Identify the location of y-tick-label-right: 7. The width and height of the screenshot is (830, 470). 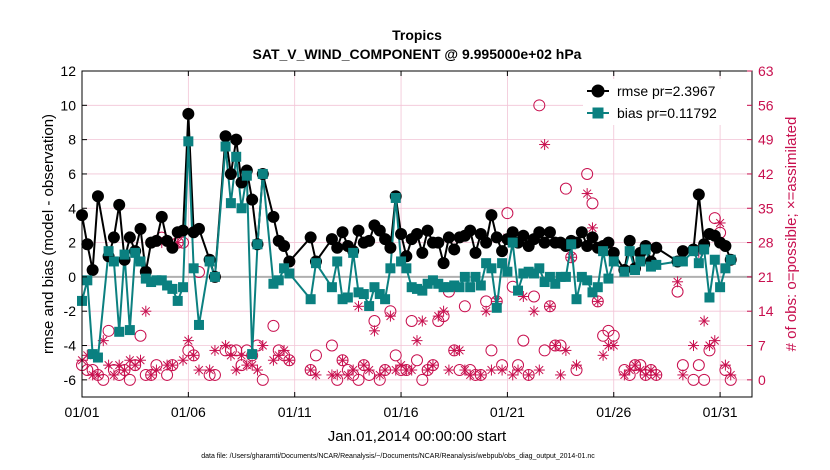
(762, 346).